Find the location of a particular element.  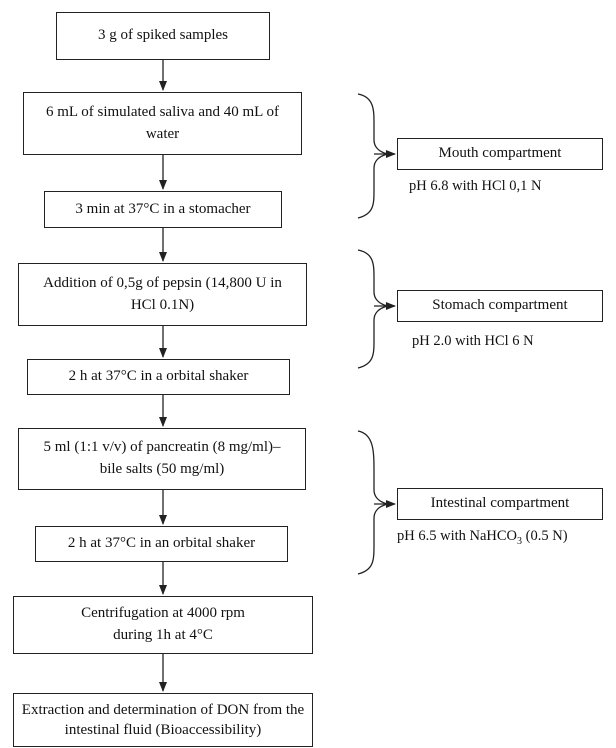

mouth-compartment-box: Mouth compartment is located at coordinates (500, 154).